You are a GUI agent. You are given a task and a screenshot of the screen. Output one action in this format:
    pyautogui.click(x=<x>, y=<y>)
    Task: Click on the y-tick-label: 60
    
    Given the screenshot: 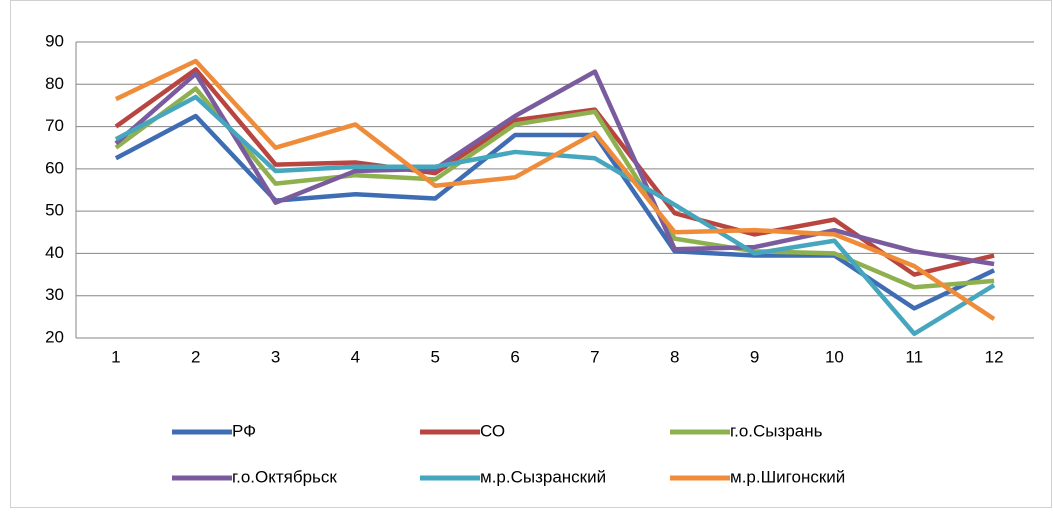 What is the action you would take?
    pyautogui.click(x=54, y=167)
    